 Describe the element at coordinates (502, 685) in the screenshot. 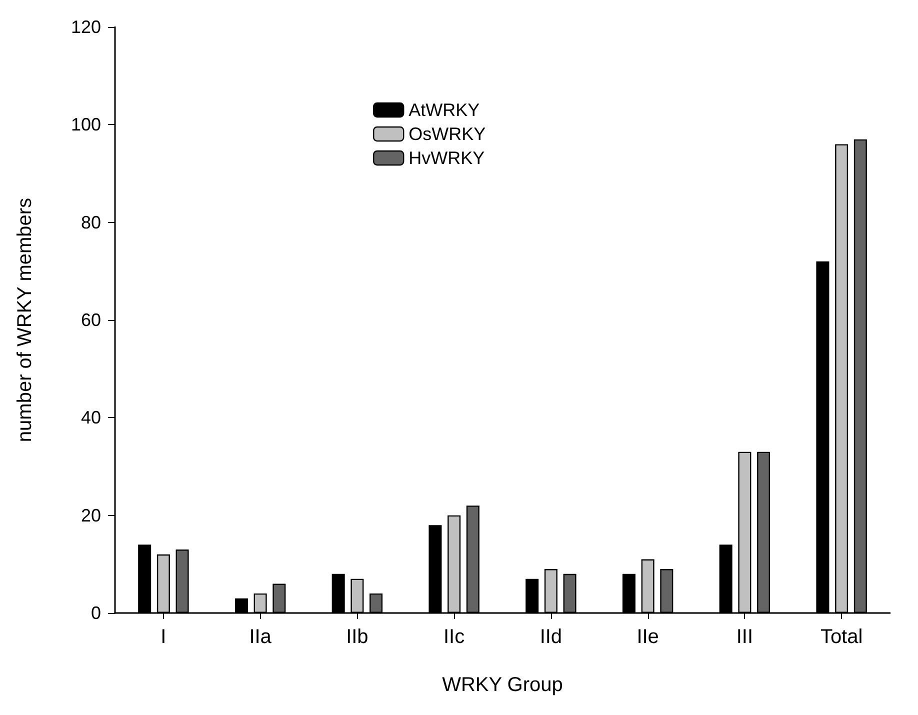

I see `x-axis-title: WRKY Group` at that location.